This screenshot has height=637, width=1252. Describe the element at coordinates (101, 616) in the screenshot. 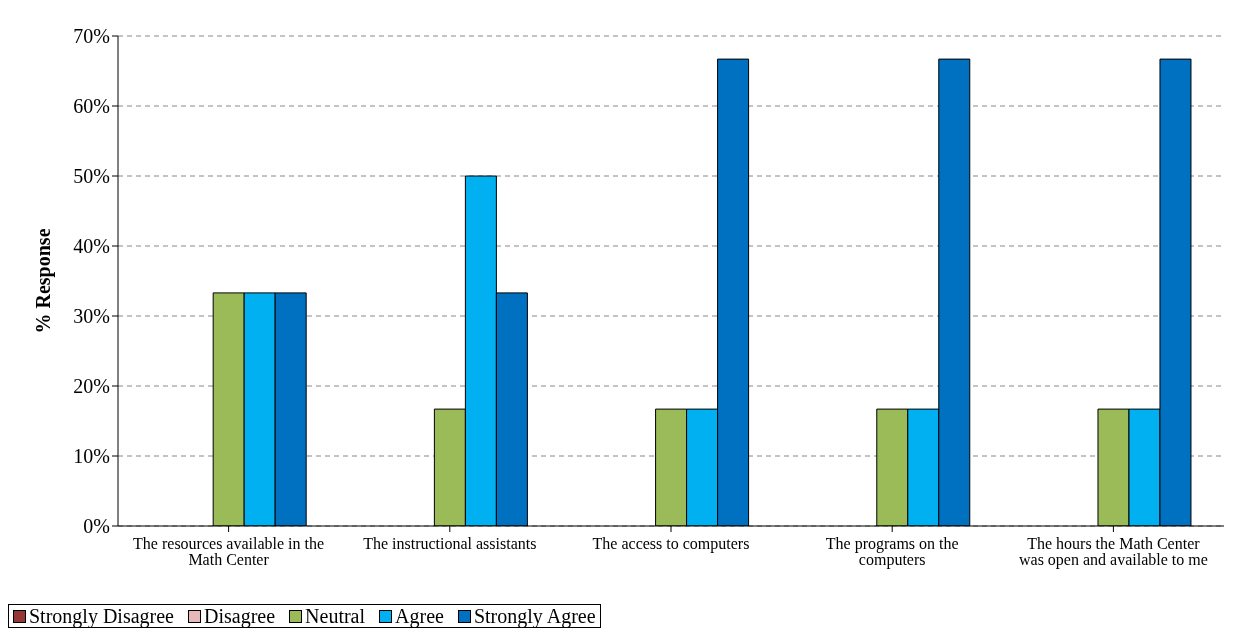

I see `legend-label: Strongly Disagree` at that location.